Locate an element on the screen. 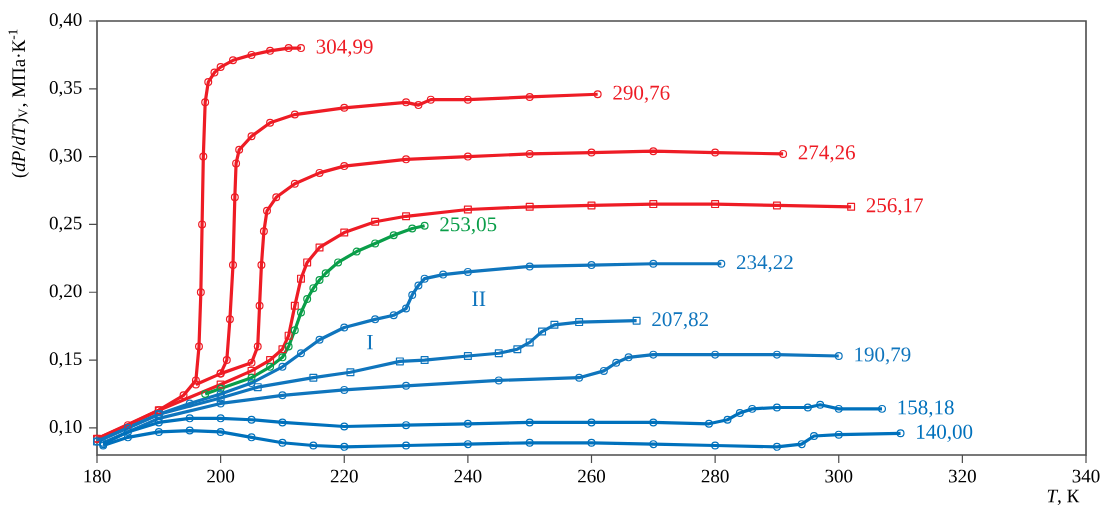 The height and width of the screenshot is (523, 1114). x-axis-title: T, К is located at coordinates (1063, 497).